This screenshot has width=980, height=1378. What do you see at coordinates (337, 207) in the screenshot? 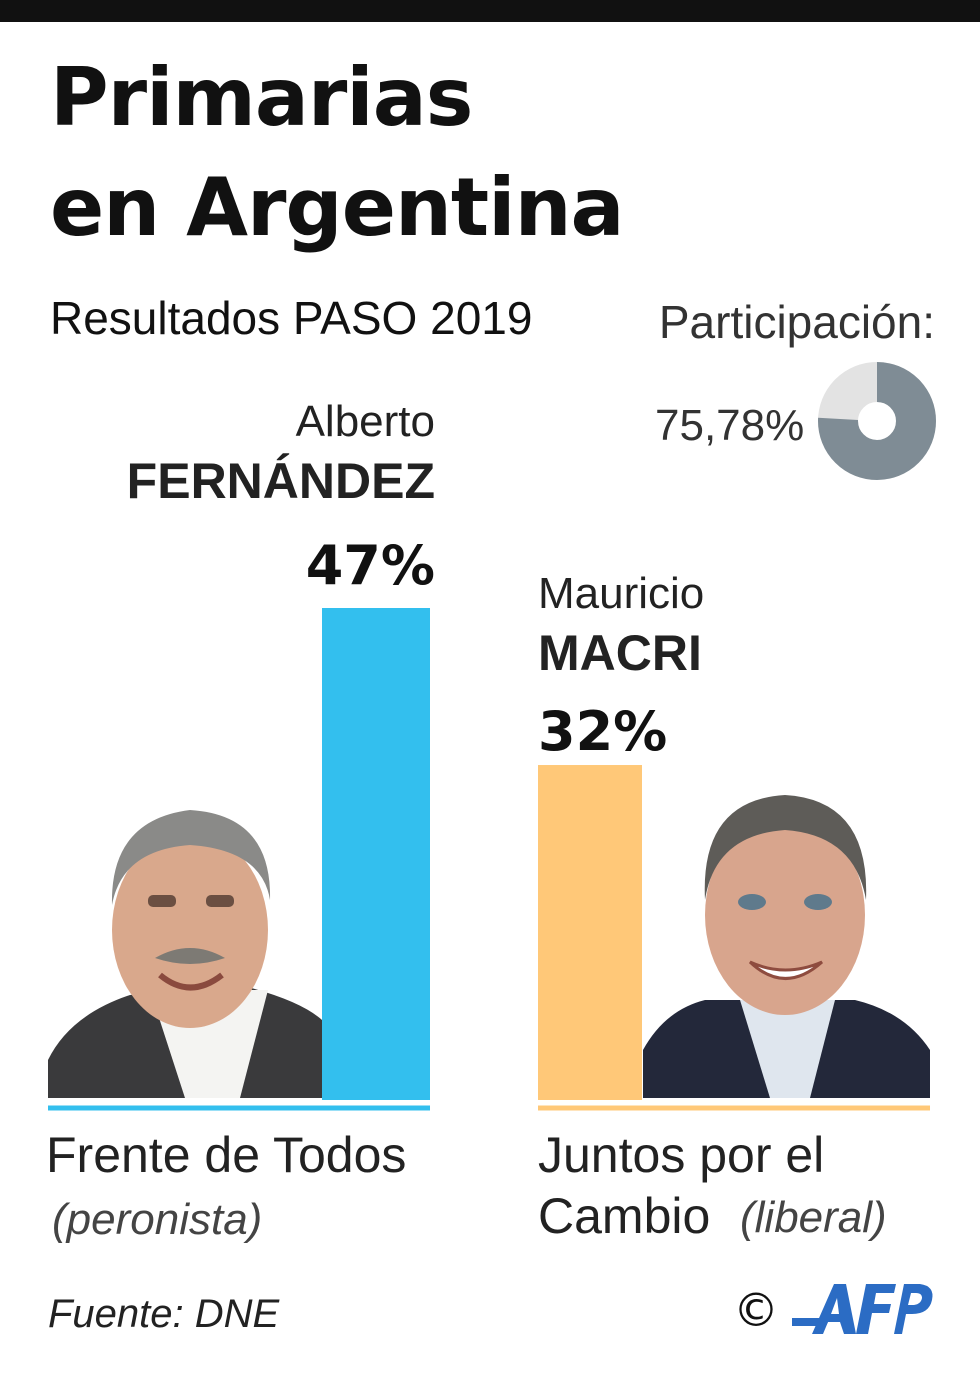
I see `title-line-2: en Argentina` at bounding box center [337, 207].